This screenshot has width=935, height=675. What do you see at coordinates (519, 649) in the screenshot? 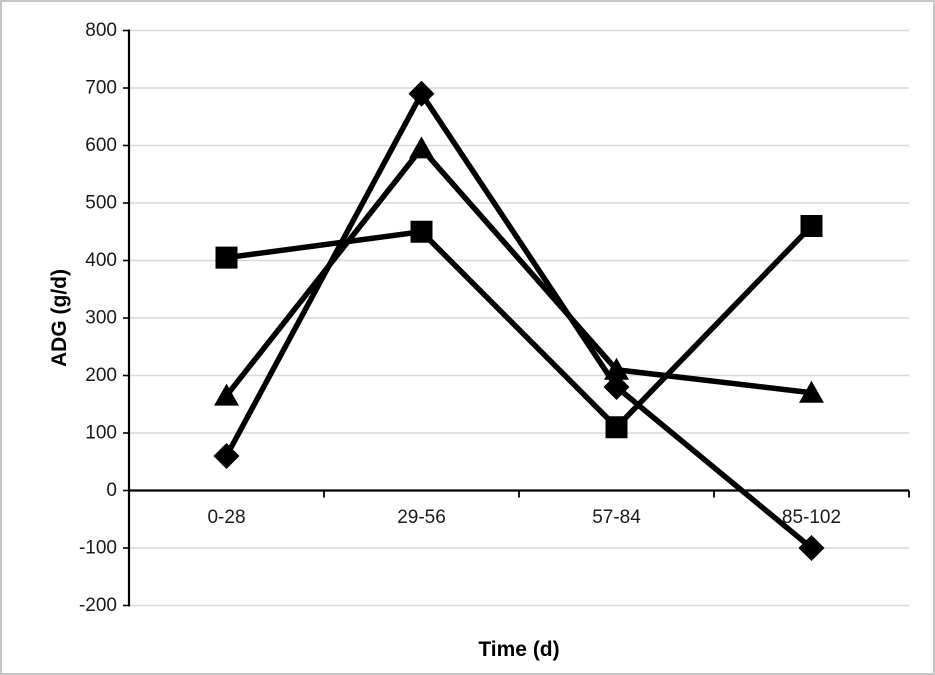
I see `x-axis-title: Time (d)` at bounding box center [519, 649].